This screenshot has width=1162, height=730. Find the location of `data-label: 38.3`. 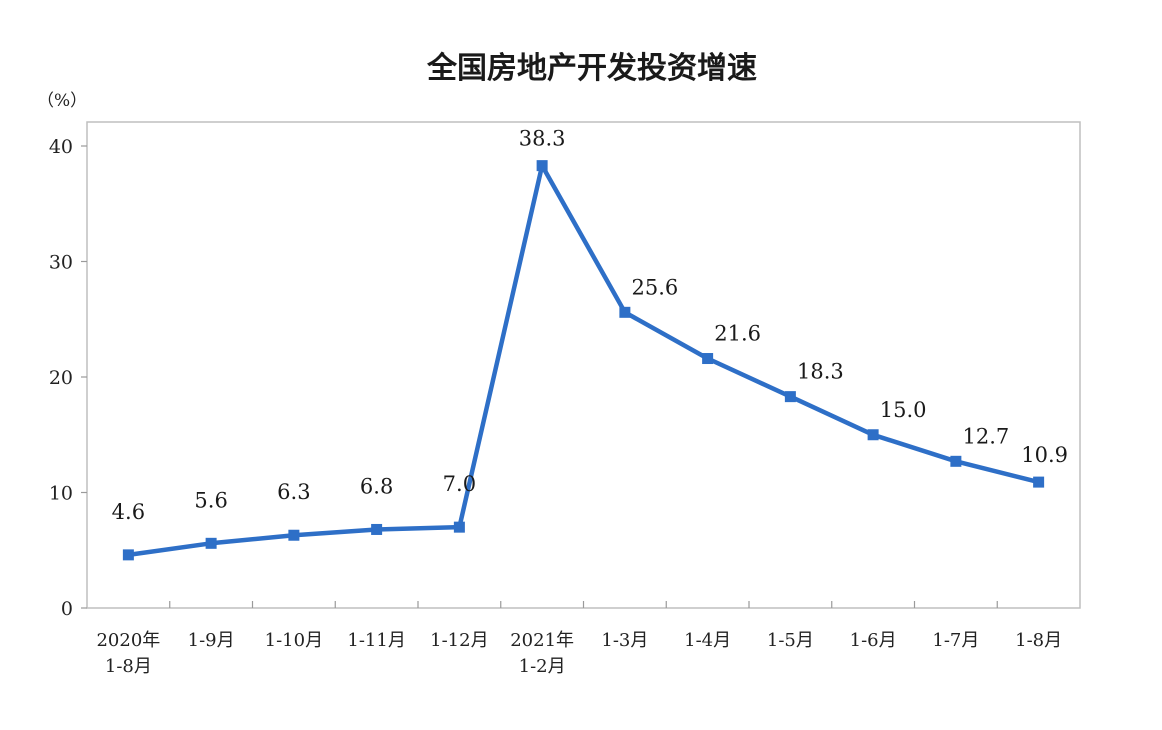

data-label: 38.3 is located at coordinates (542, 139).